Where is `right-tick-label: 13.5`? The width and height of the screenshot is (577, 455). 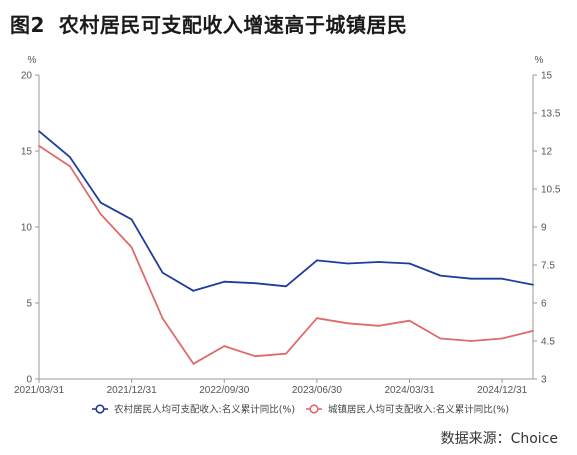 right-tick-label: 13.5 is located at coordinates (551, 114).